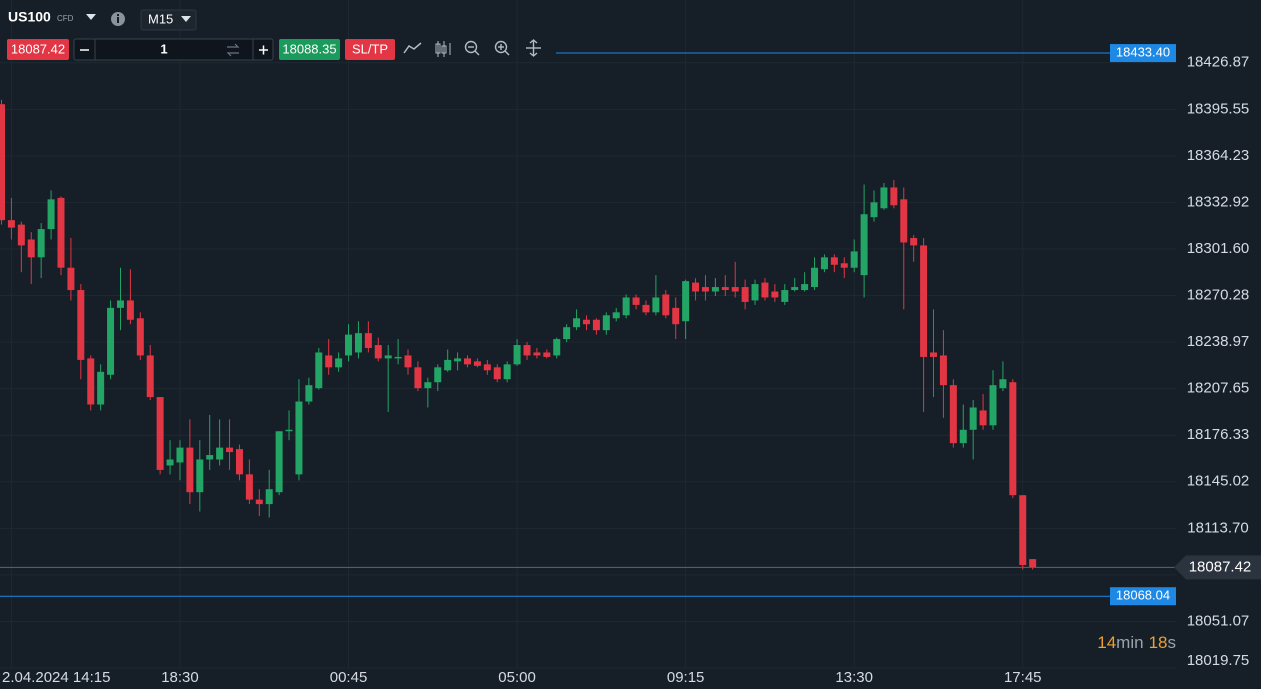 The width and height of the screenshot is (1261, 689). I want to click on last-price-label: 18087.42, so click(1220, 566).